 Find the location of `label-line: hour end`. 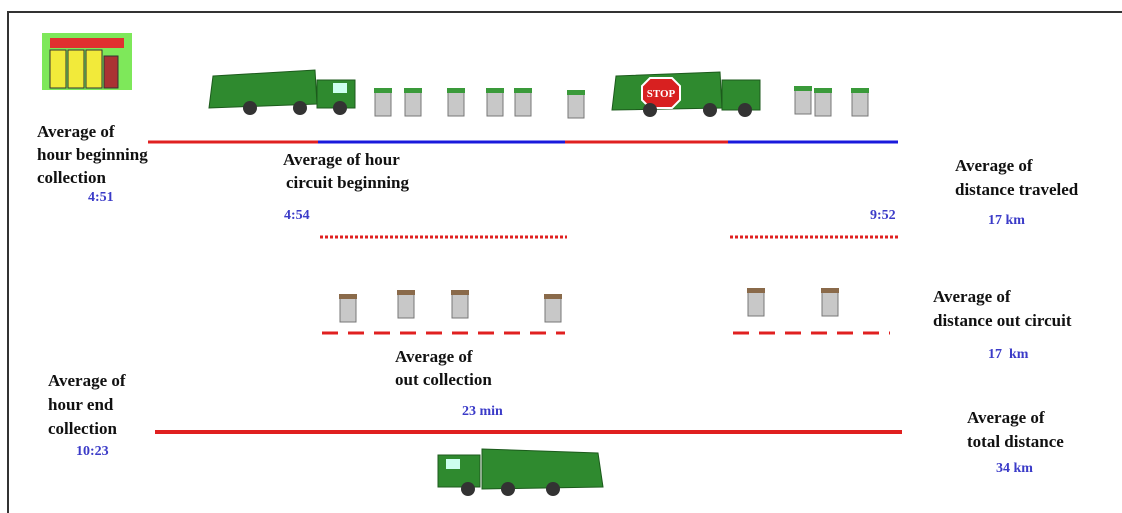

label-line: hour end is located at coordinates (81, 404).